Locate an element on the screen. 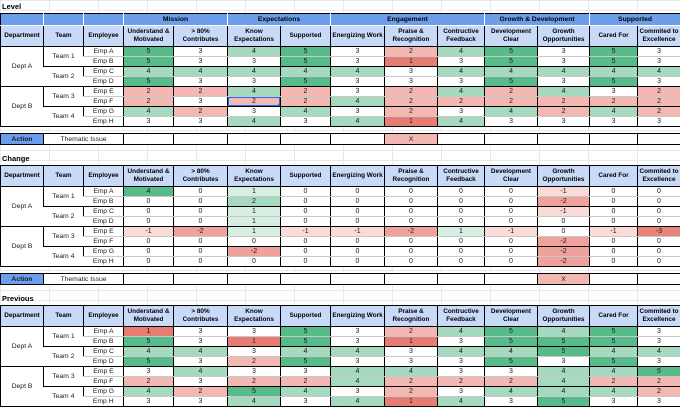 This screenshot has width=680, height=408. col-header-supported: Supported is located at coordinates (305, 176).